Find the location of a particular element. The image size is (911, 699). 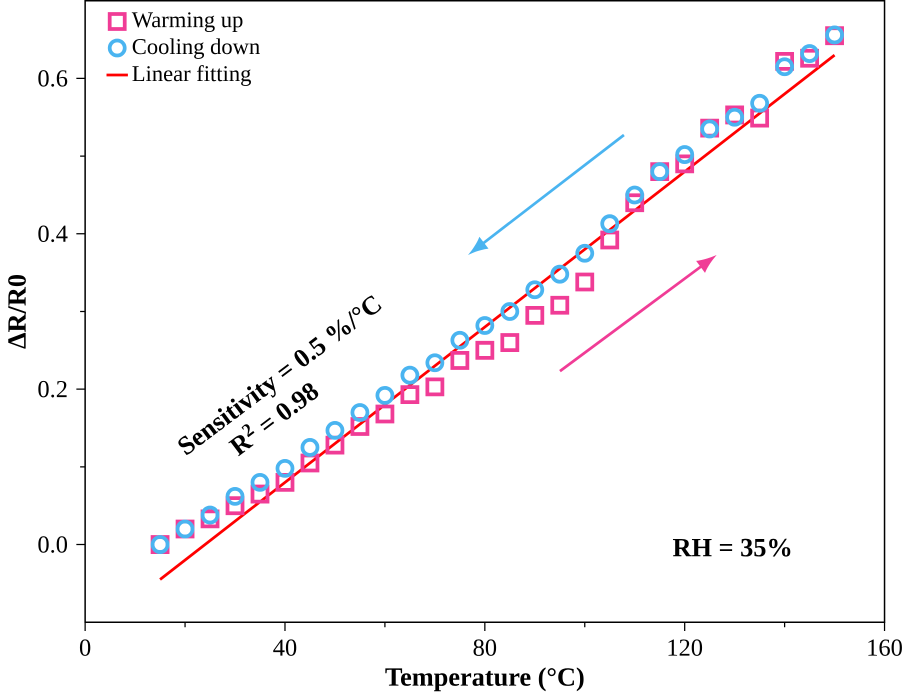

x-axis-title: Temperature (°C) is located at coordinates (484, 679).